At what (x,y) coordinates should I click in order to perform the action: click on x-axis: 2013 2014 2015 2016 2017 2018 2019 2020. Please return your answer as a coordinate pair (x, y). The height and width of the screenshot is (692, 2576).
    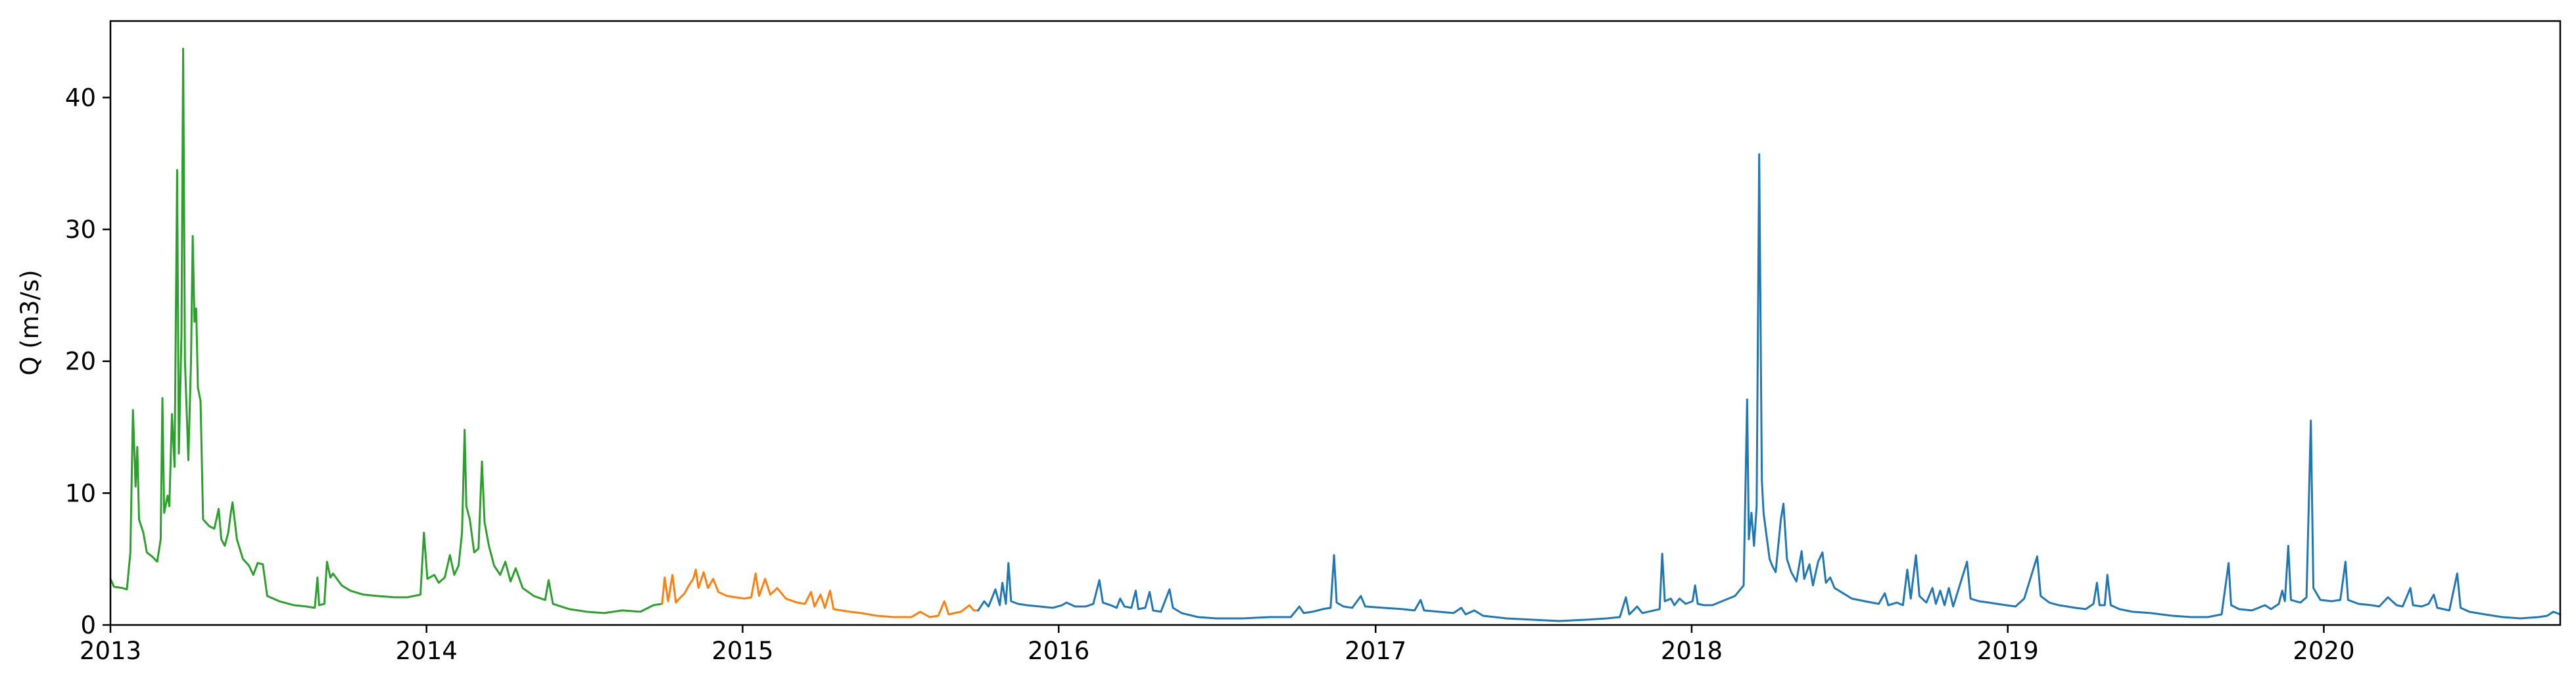
    Looking at the image, I should click on (1218, 645).